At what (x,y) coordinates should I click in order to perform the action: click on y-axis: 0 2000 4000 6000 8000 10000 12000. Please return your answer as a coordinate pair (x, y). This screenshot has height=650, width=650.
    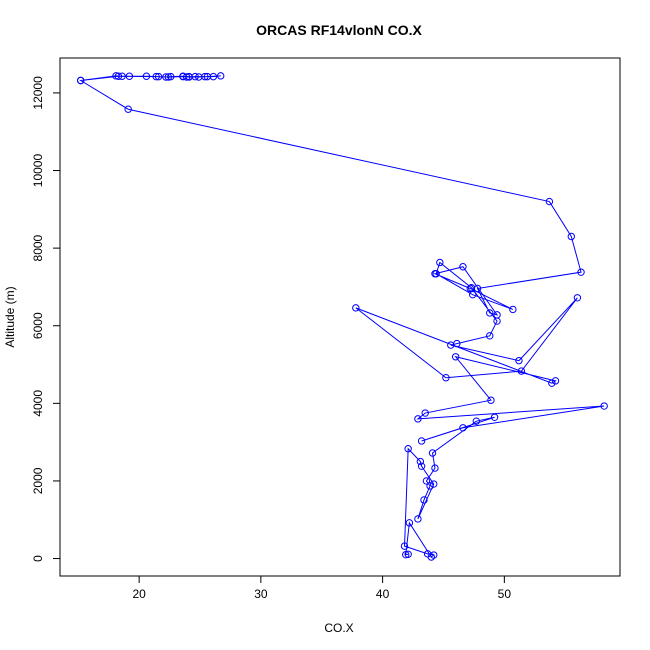
    Looking at the image, I should click on (46, 319).